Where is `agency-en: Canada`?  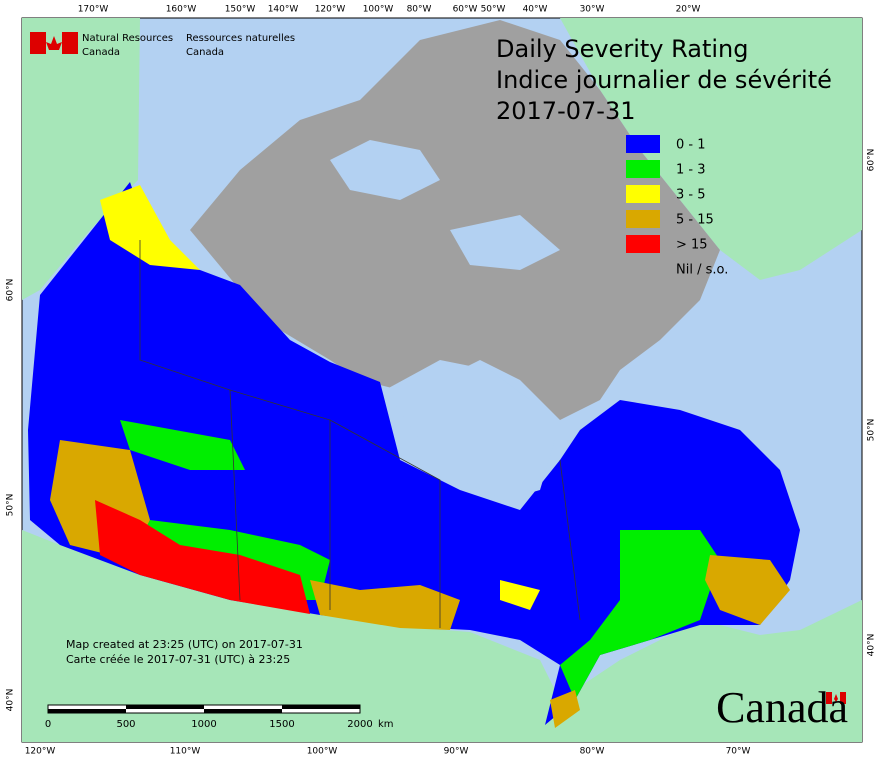 agency-en: Canada is located at coordinates (101, 52).